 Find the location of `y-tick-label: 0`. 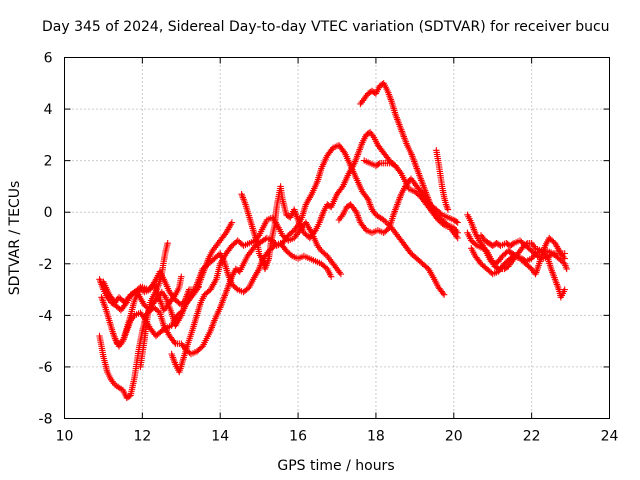

y-tick-label: 0 is located at coordinates (48, 213).